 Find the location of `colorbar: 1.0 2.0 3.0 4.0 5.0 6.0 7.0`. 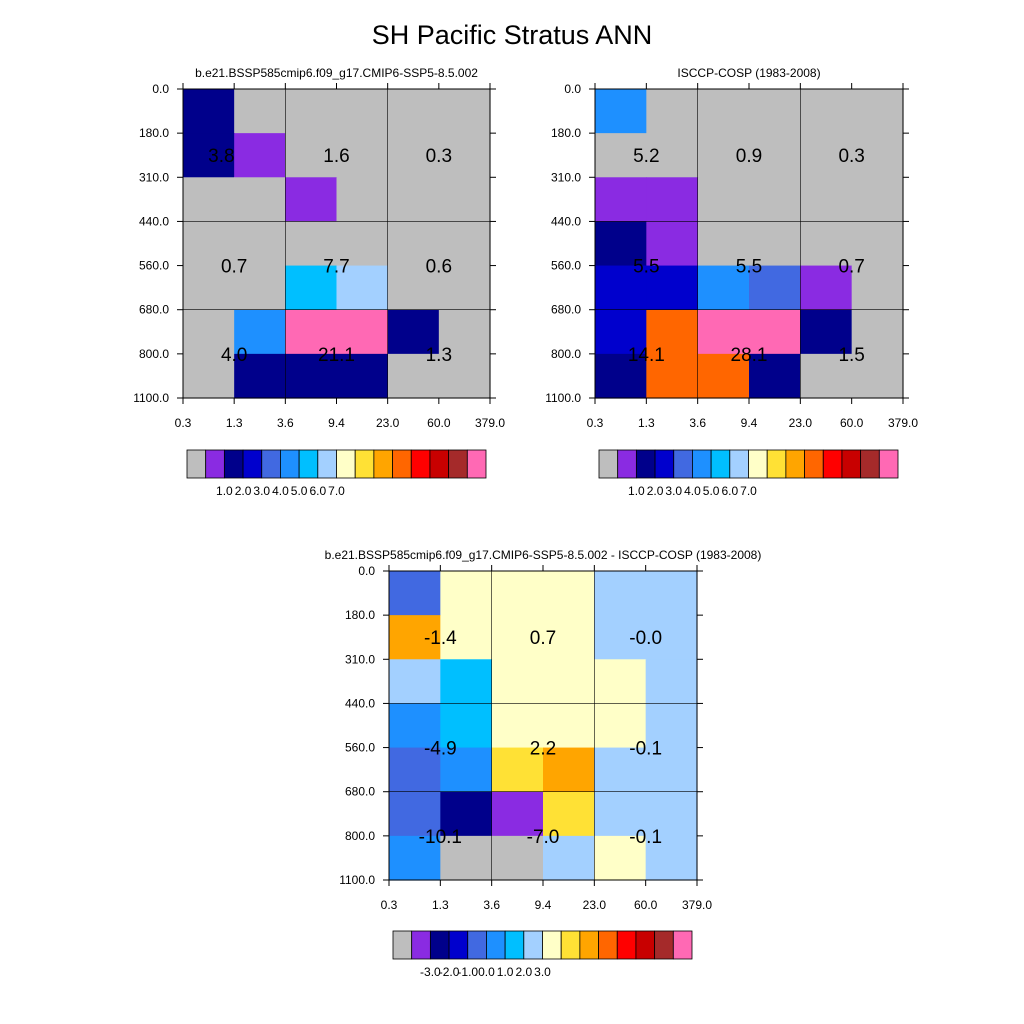

colorbar: 1.0 2.0 3.0 4.0 5.0 6.0 7.0 is located at coordinates (748, 473).